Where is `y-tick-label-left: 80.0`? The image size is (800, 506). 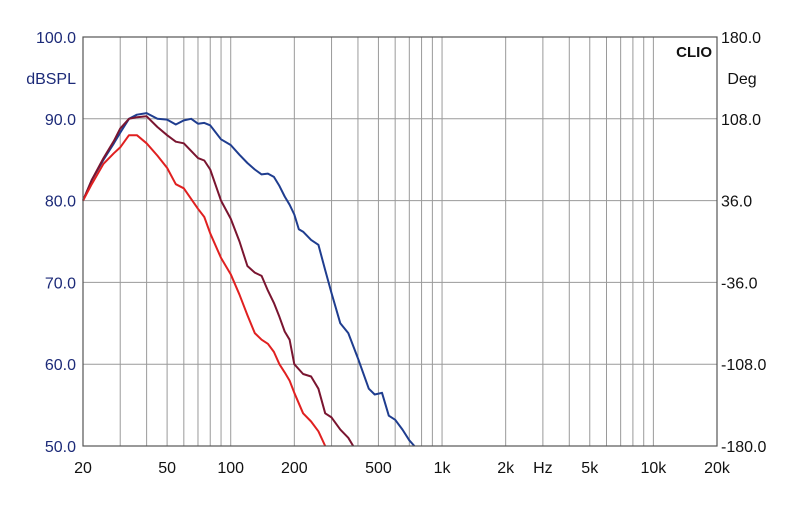 y-tick-label-left: 80.0 is located at coordinates (60, 202).